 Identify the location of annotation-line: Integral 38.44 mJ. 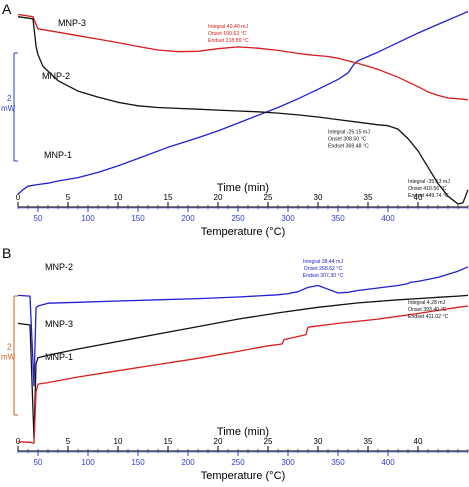
(323, 262).